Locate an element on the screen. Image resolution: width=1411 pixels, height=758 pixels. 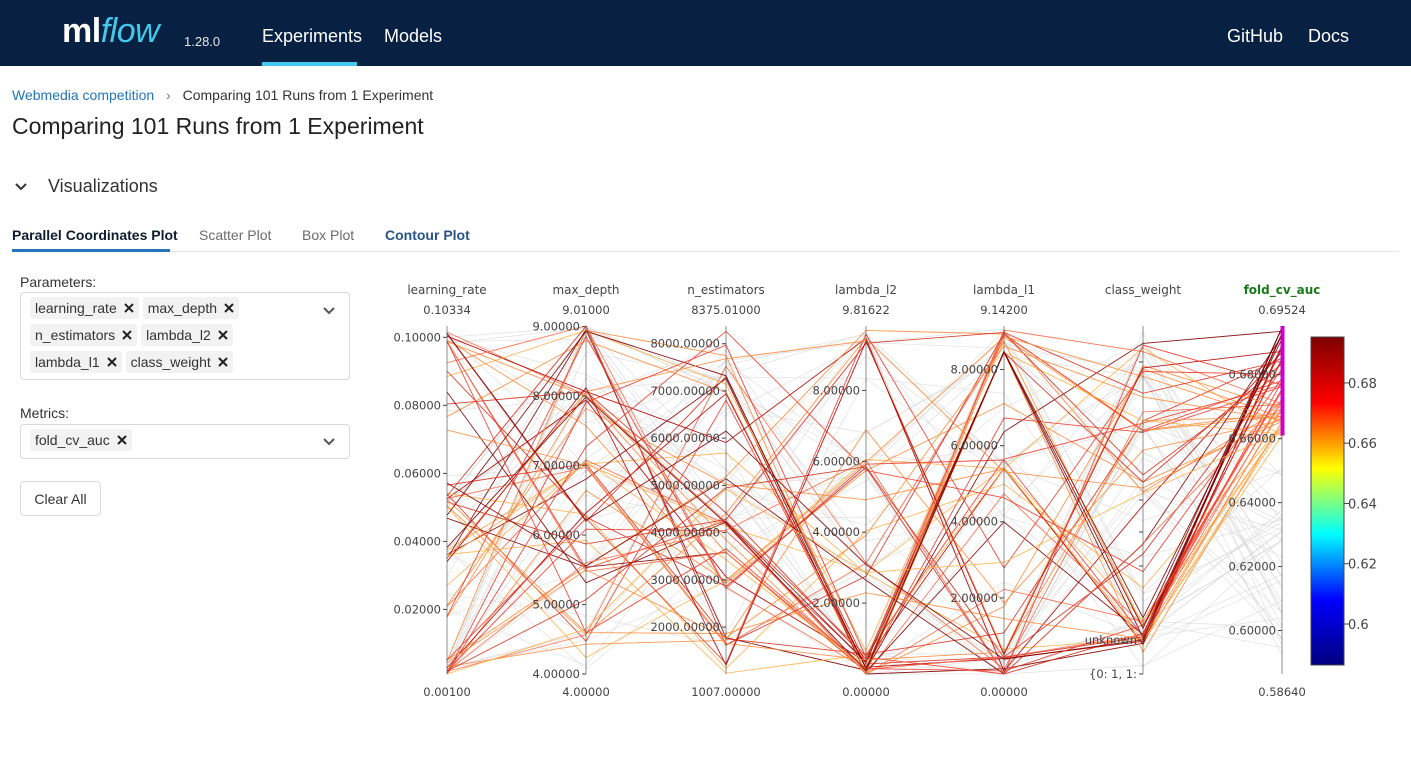
colorbar-tick-label: 0.64 is located at coordinates (1362, 504).